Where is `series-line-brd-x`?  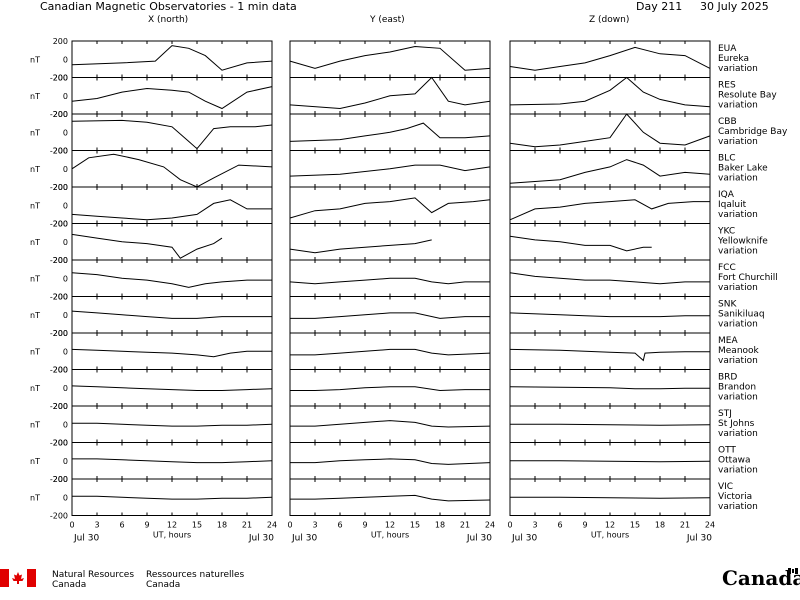 series-line-brd-x is located at coordinates (172, 388).